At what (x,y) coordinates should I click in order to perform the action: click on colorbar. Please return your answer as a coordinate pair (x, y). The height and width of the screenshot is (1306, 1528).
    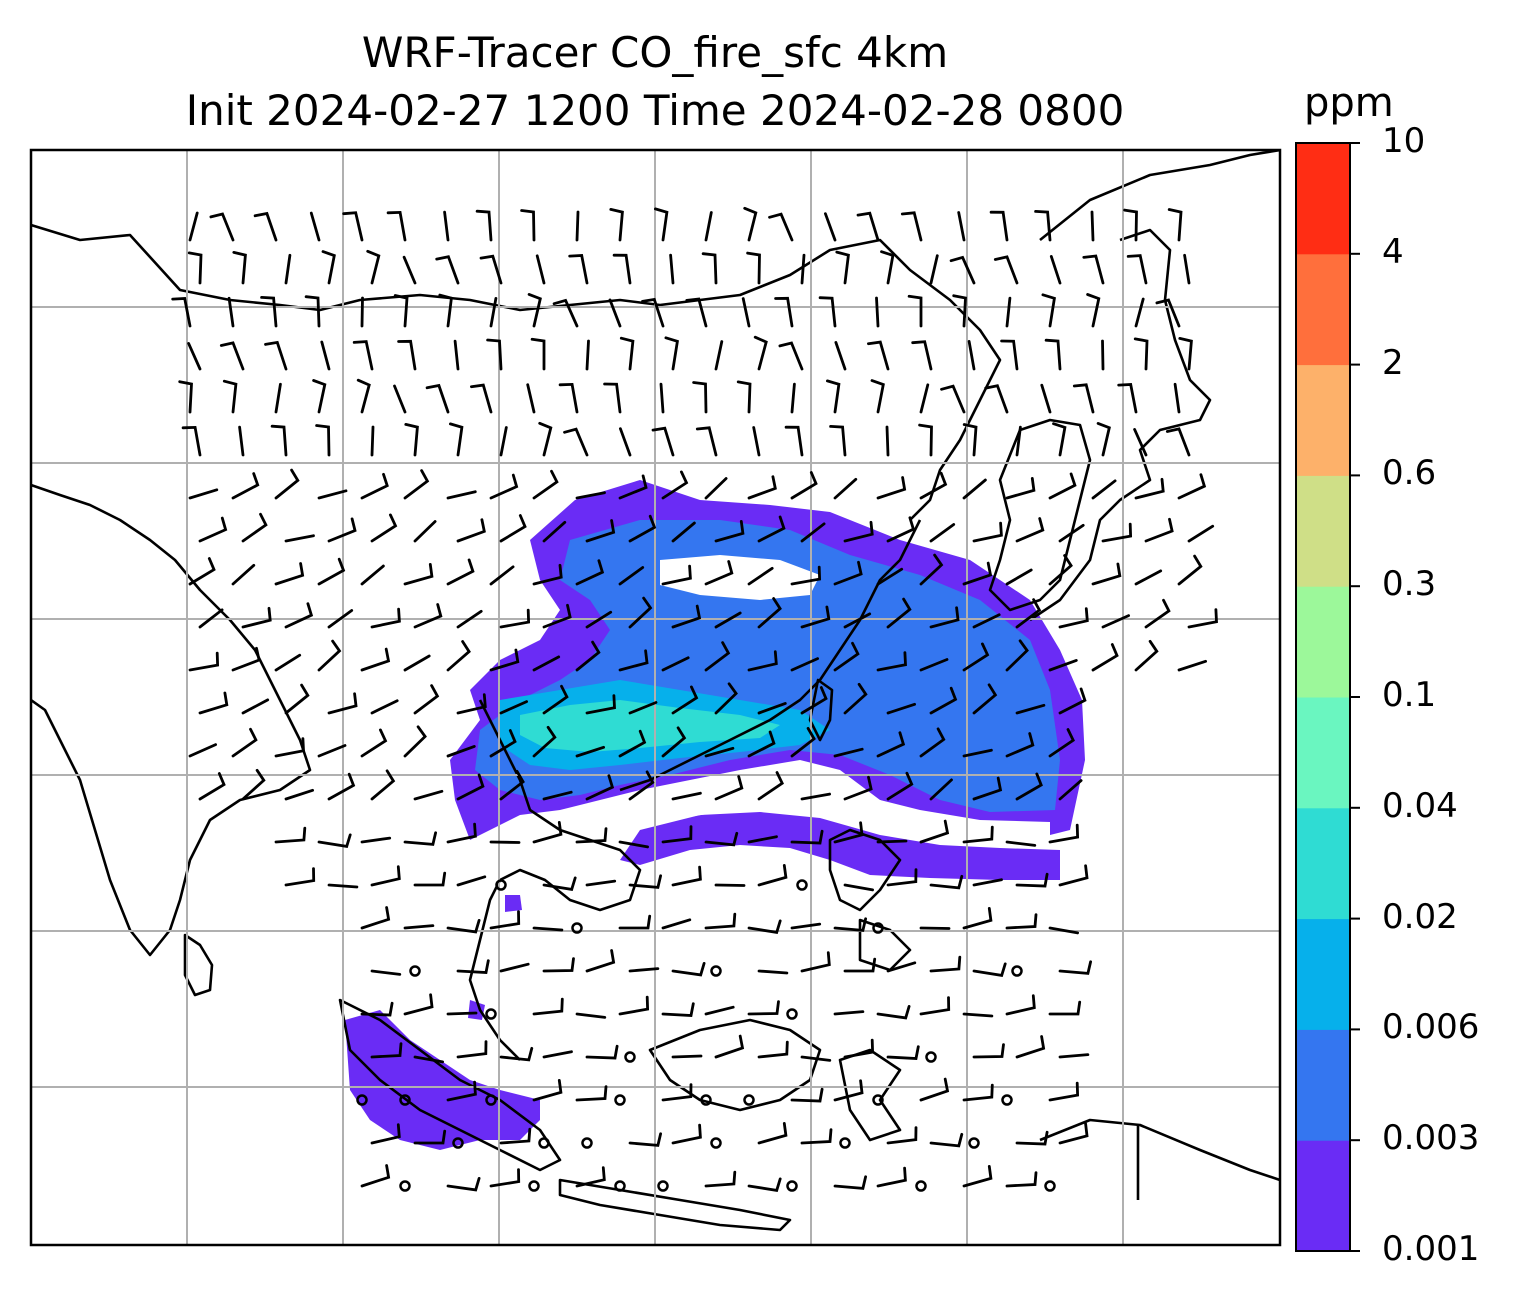
    Looking at the image, I should click on (1327, 697).